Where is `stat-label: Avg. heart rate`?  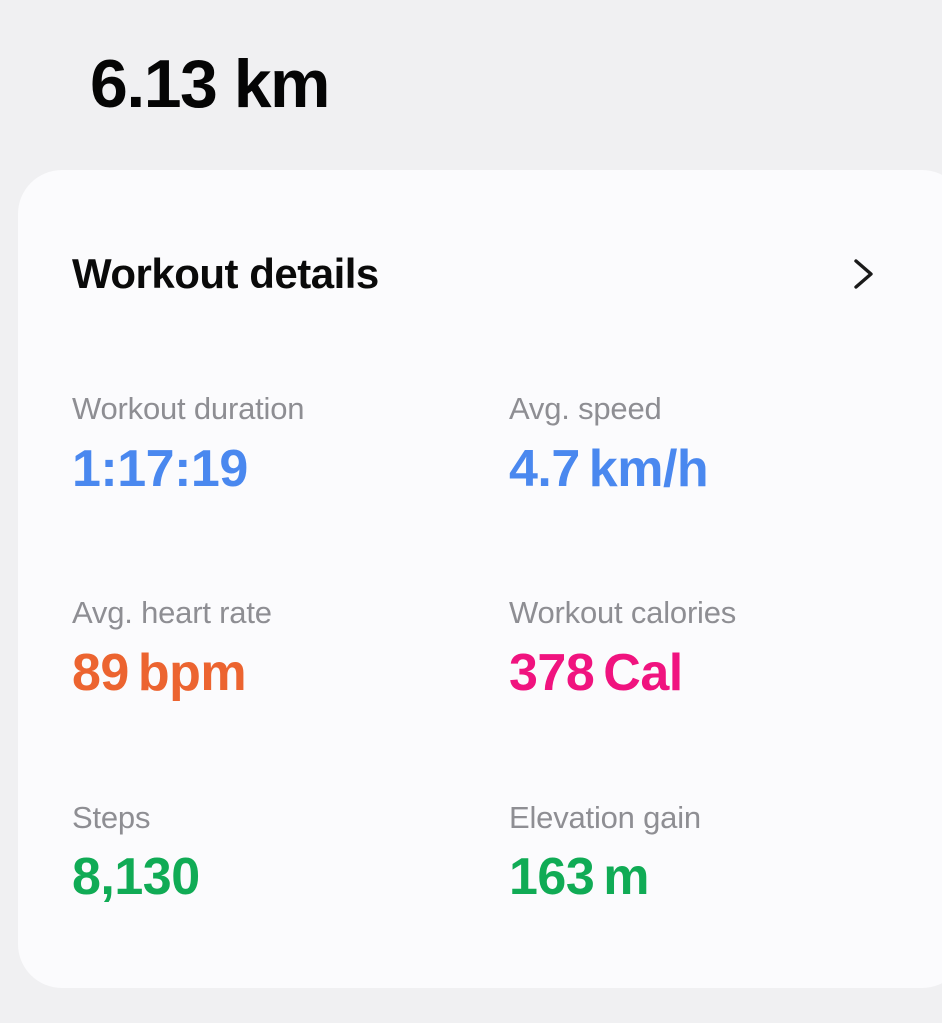
stat-label: Avg. heart rate is located at coordinates (172, 613).